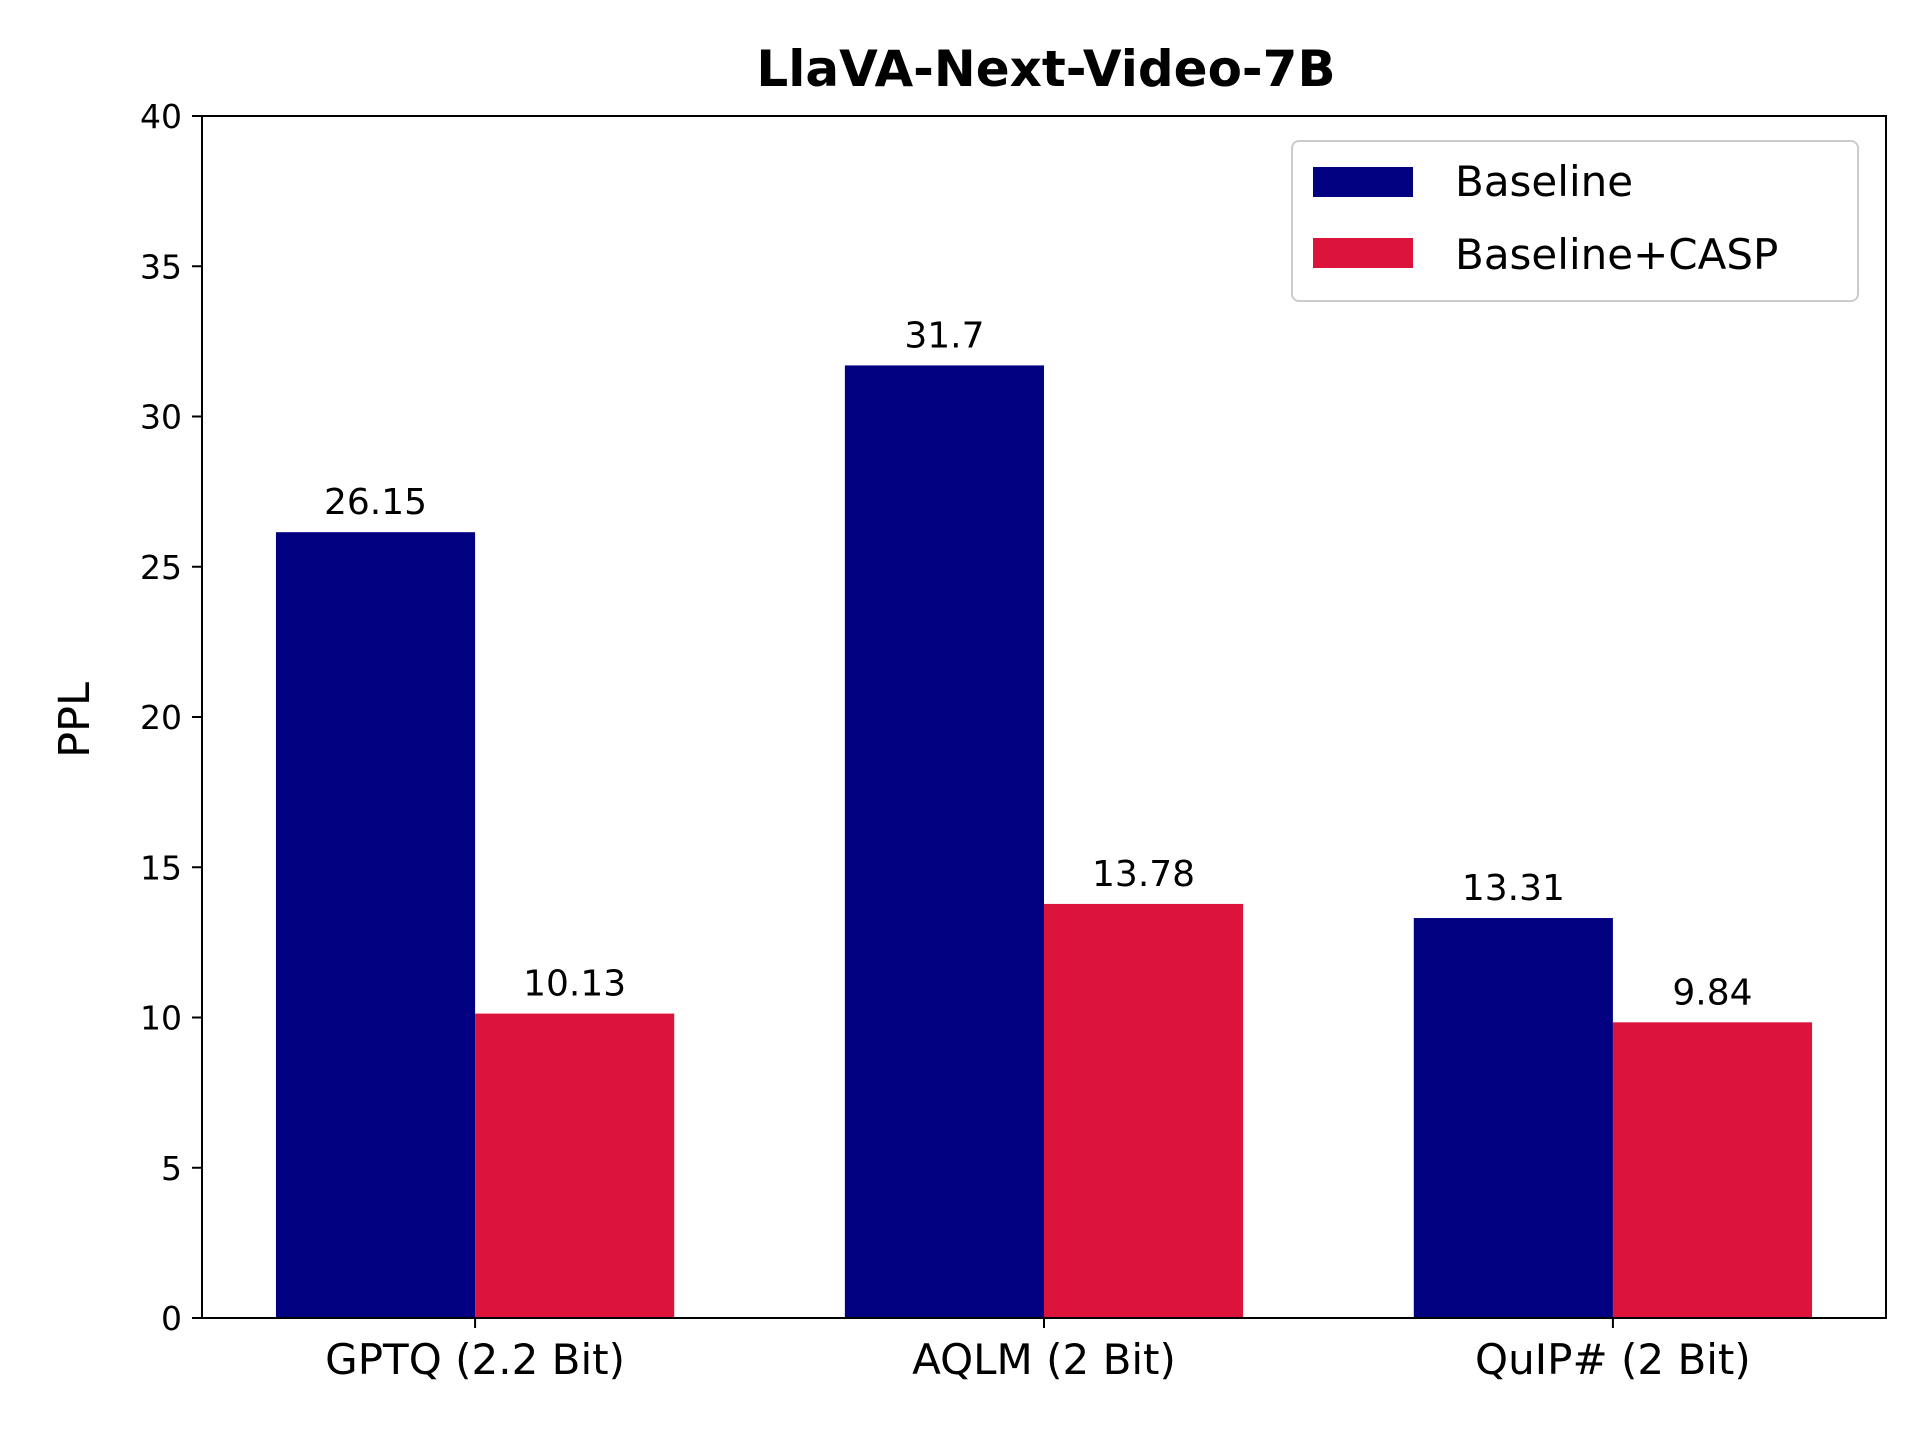 The height and width of the screenshot is (1440, 1920). Describe the element at coordinates (574, 984) in the screenshot. I see `bar-value-label: 10.13` at that location.